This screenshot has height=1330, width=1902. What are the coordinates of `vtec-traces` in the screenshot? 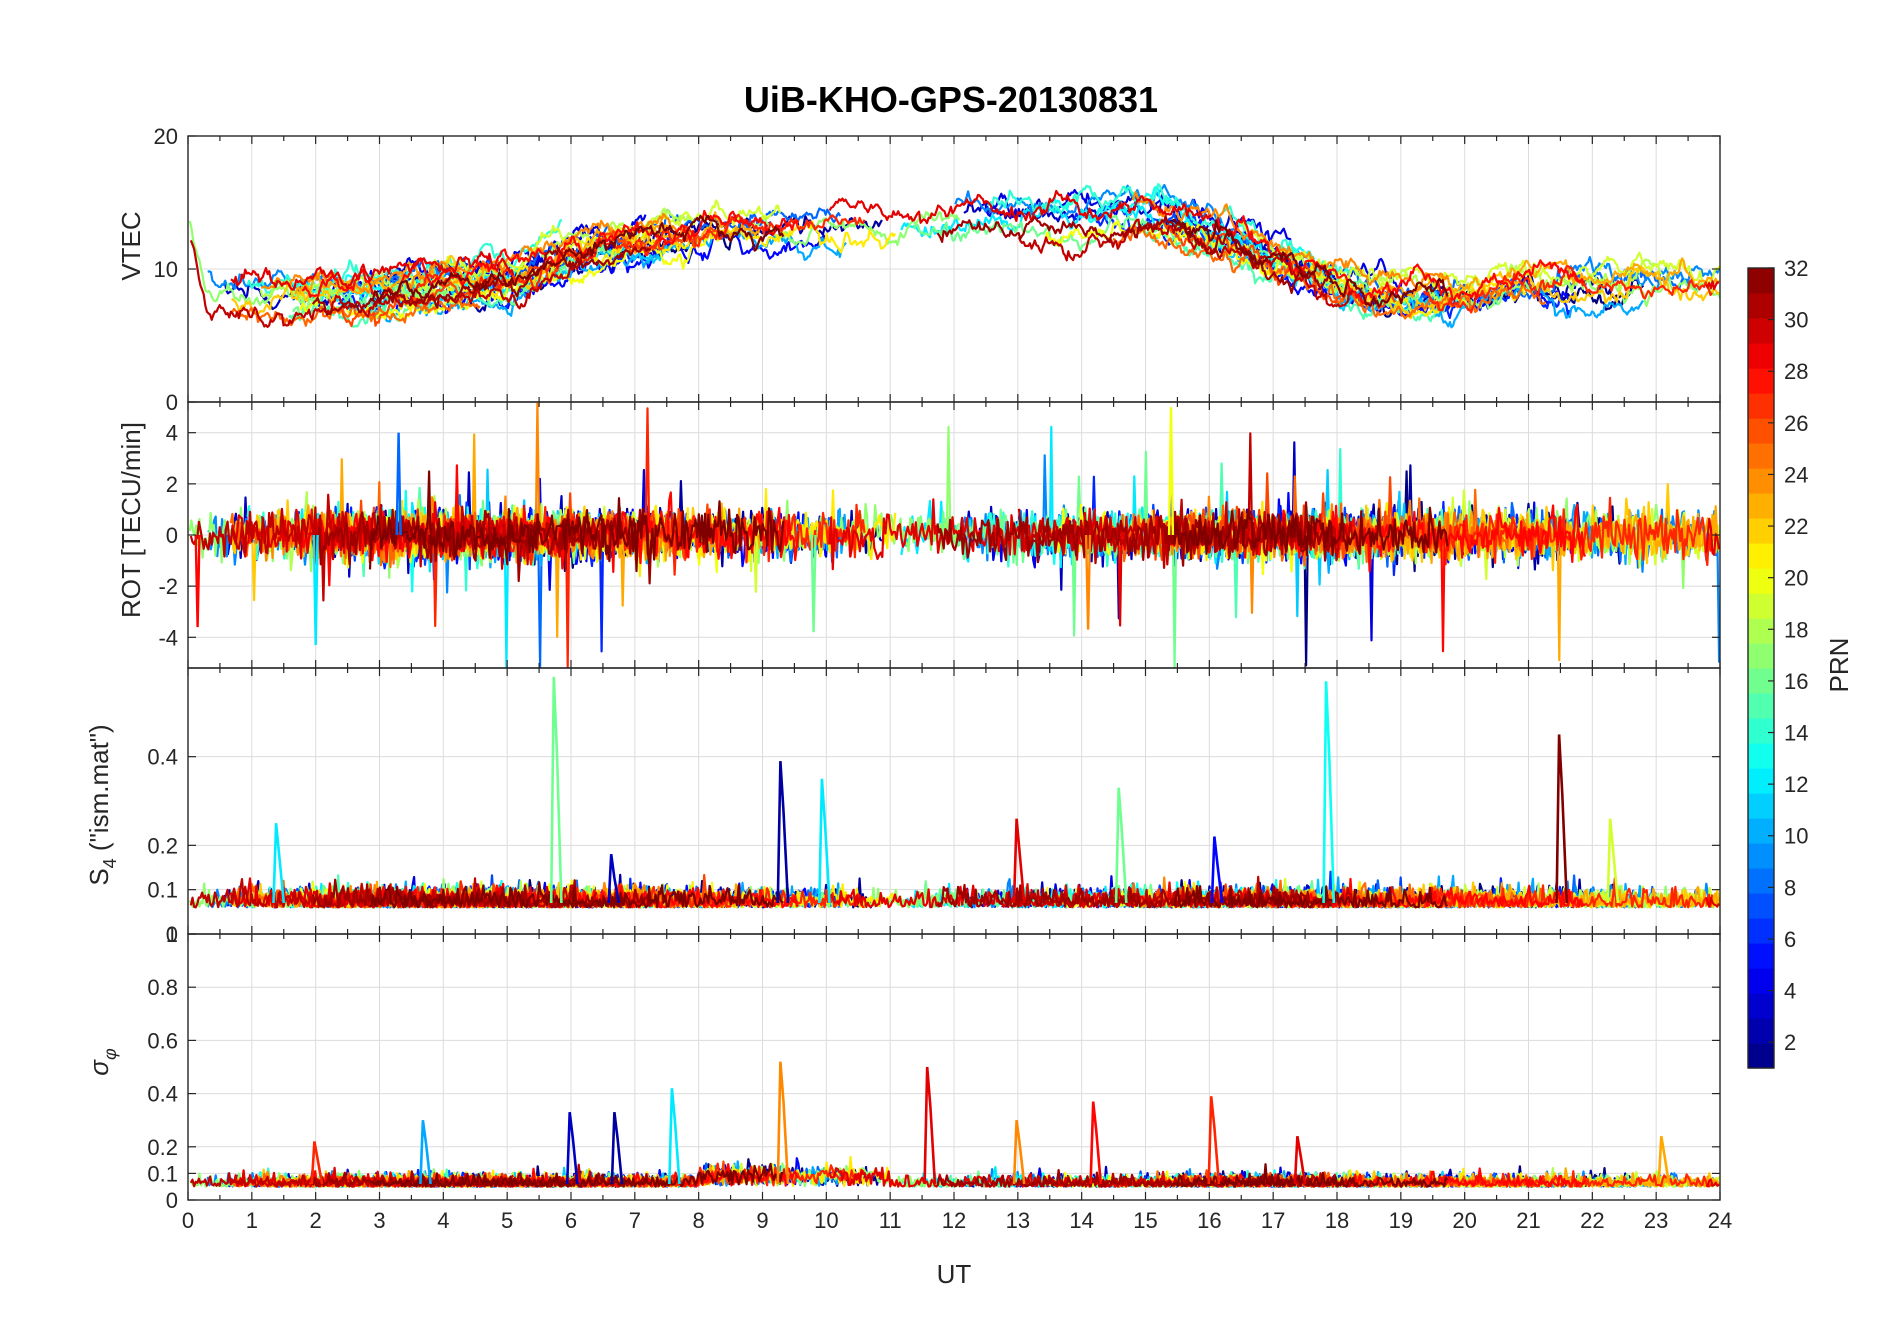 It's located at (954, 256).